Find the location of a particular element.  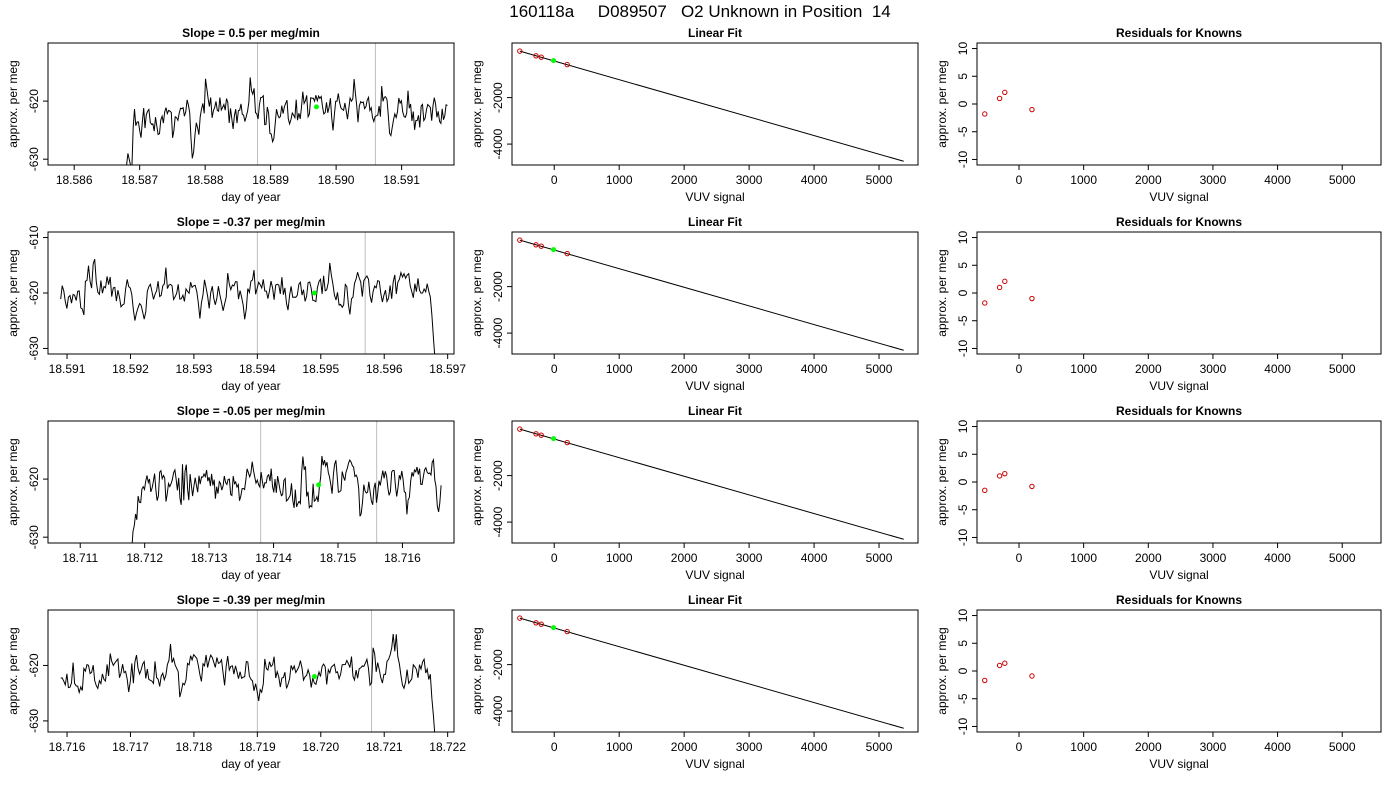

row2-residuals-xtick-label-3: 3000 is located at coordinates (1213, 369).